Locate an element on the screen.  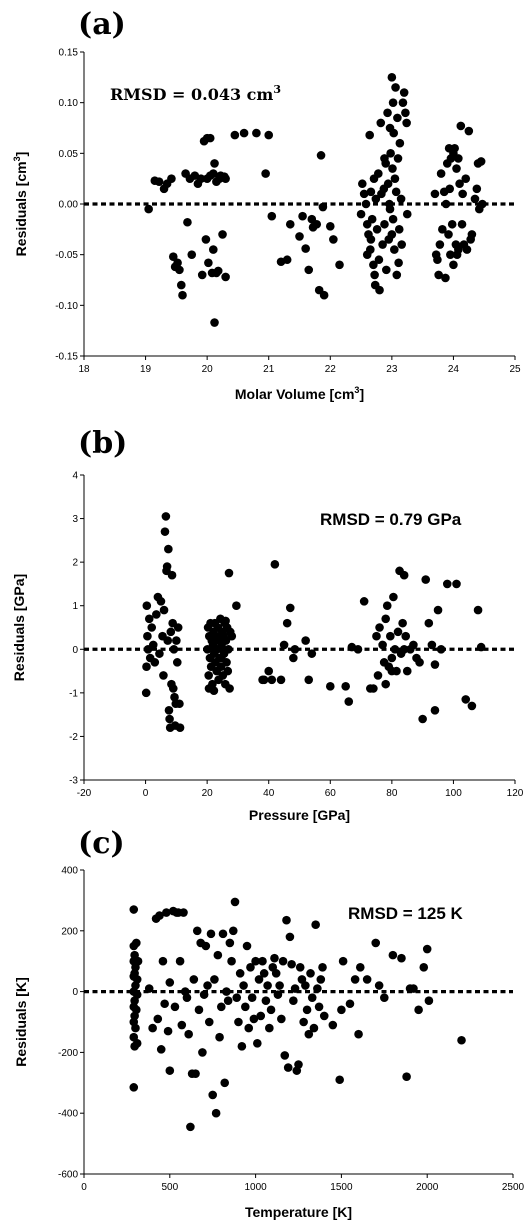
y-tick-label: -0.10 is located at coordinates (66, 306).